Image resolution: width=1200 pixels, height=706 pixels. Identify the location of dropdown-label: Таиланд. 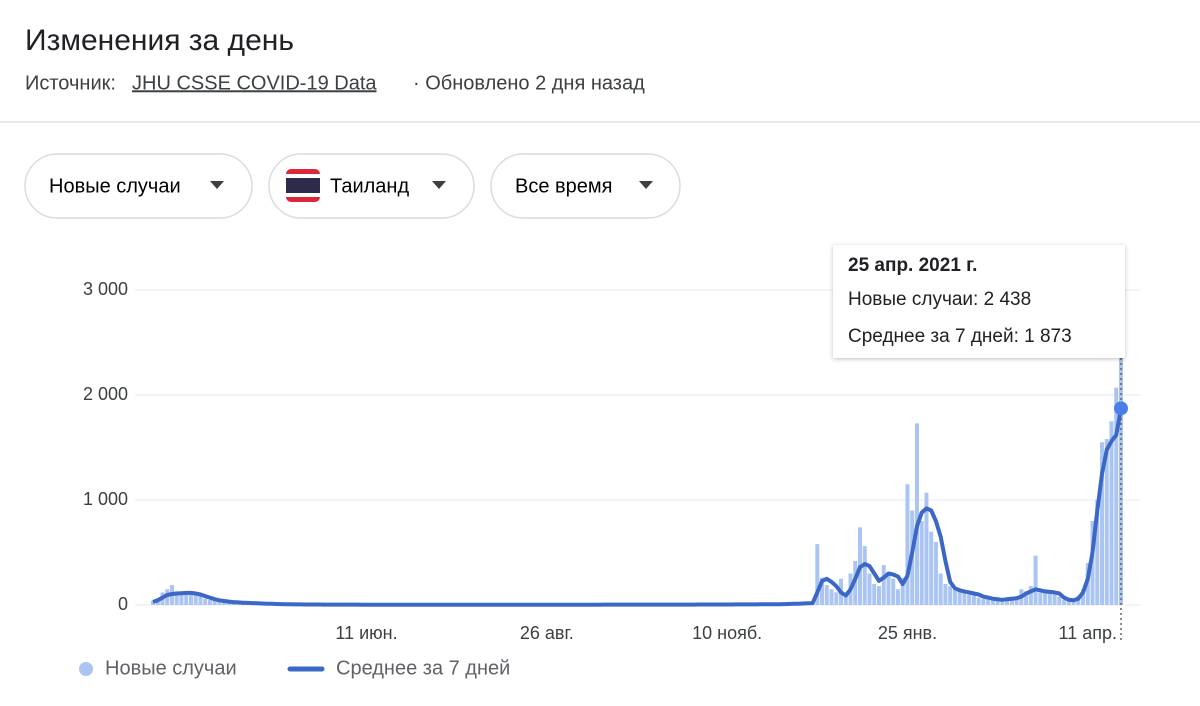
(369, 186).